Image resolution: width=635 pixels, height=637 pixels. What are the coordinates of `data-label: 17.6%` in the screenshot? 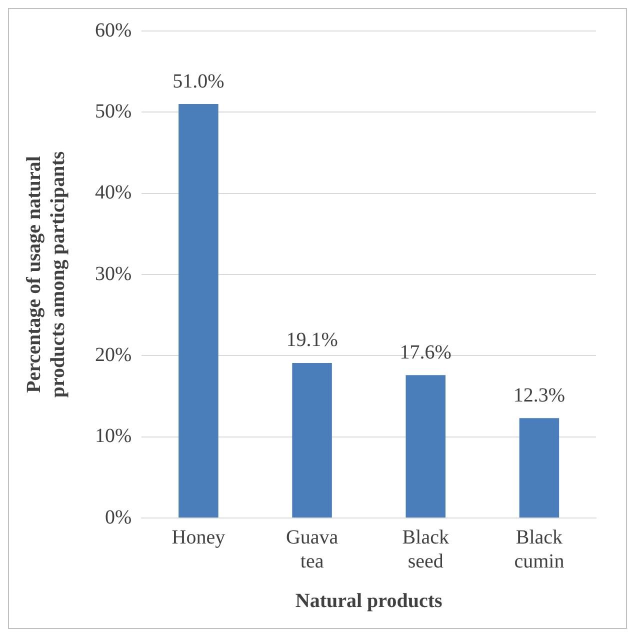 It's located at (426, 352).